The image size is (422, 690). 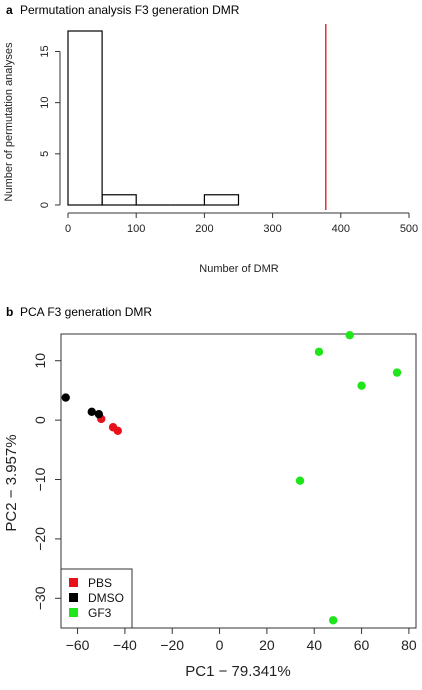 I want to click on histogram-bars, so click(x=153, y=118).